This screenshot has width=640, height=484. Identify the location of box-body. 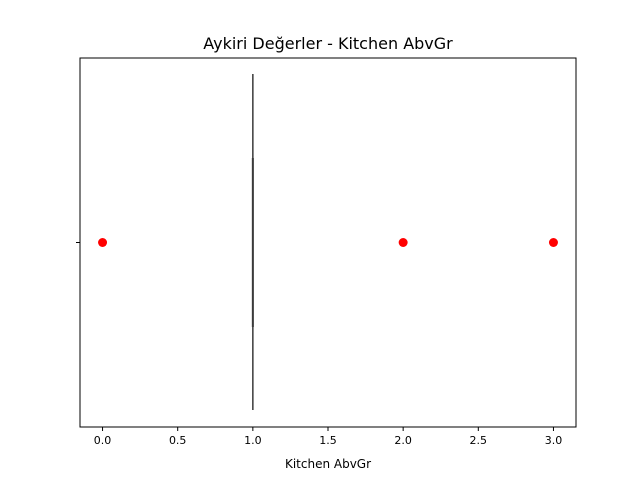
(252, 242).